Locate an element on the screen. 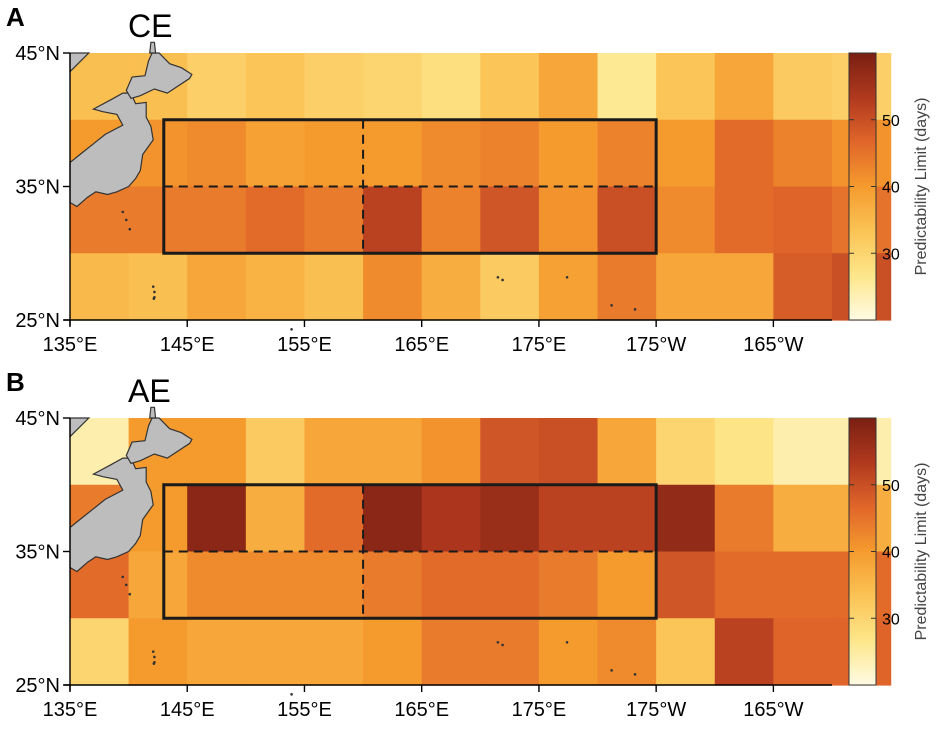 The image size is (950, 730). colorbar-tick-label: 30 is located at coordinates (891, 619).